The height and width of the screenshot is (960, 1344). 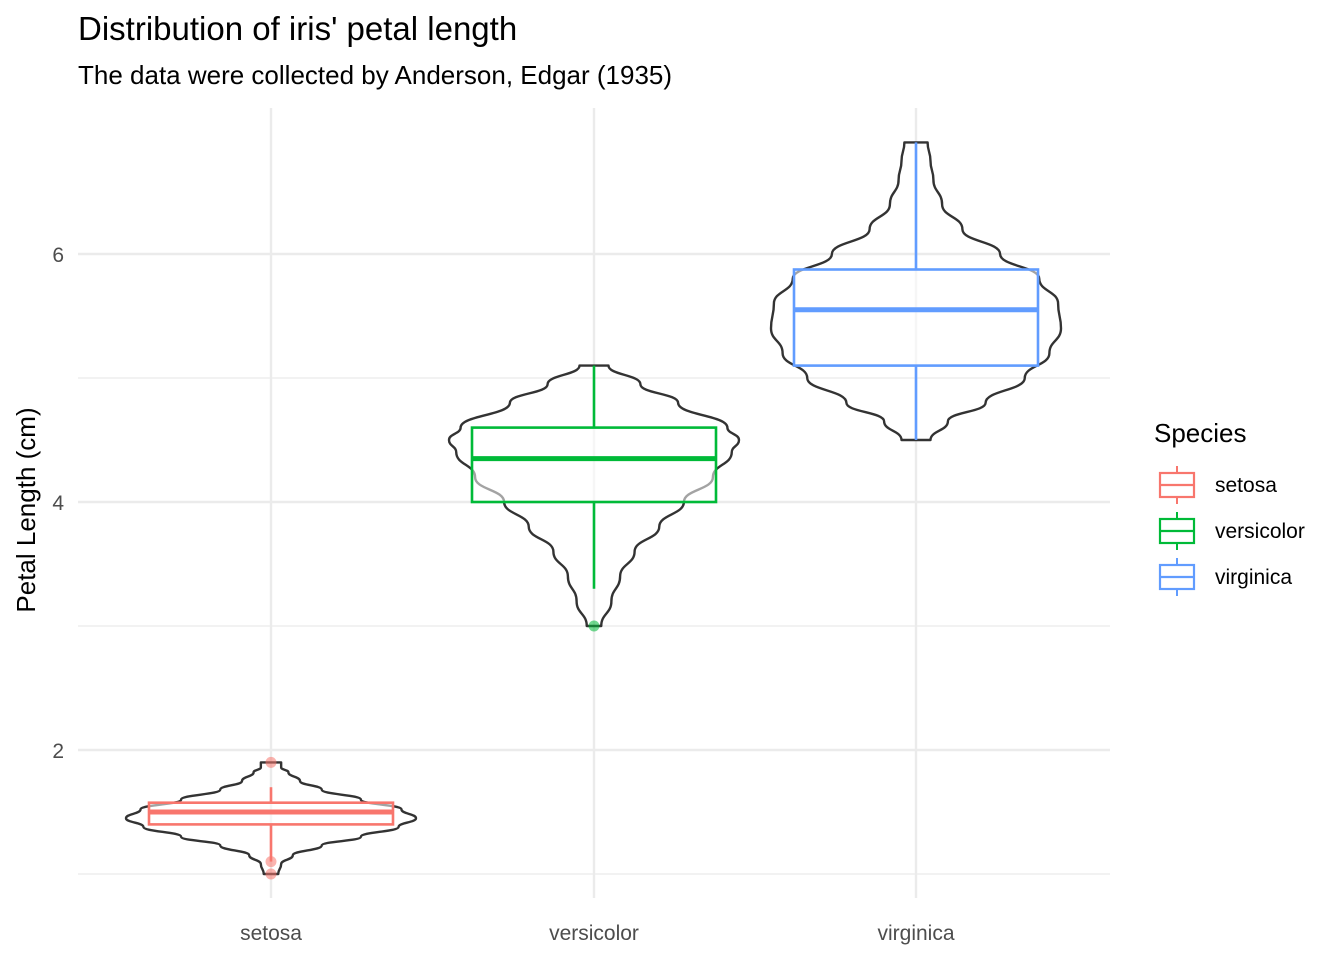 What do you see at coordinates (26, 509) in the screenshot?
I see `y-axis-title: Petal Length (cm)` at bounding box center [26, 509].